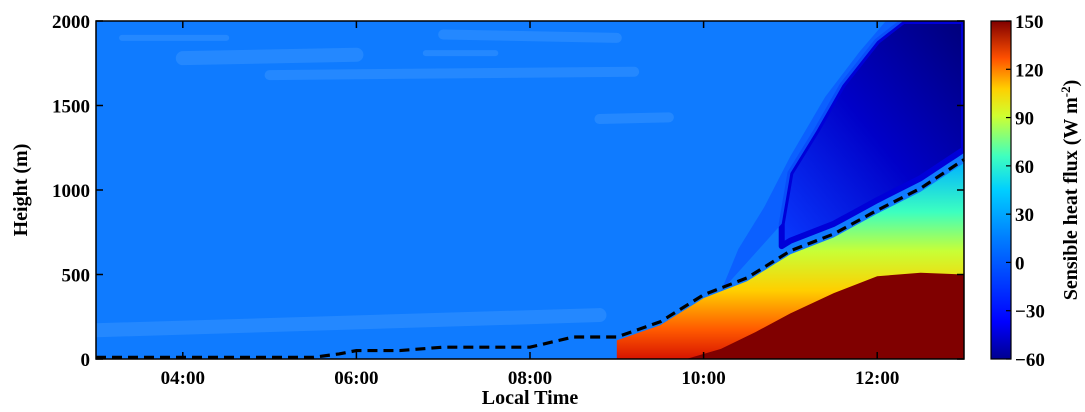 This screenshot has height=412, width=1085. Describe the element at coordinates (21, 190) in the screenshot. I see `y-axis-title: Height (m)` at that location.